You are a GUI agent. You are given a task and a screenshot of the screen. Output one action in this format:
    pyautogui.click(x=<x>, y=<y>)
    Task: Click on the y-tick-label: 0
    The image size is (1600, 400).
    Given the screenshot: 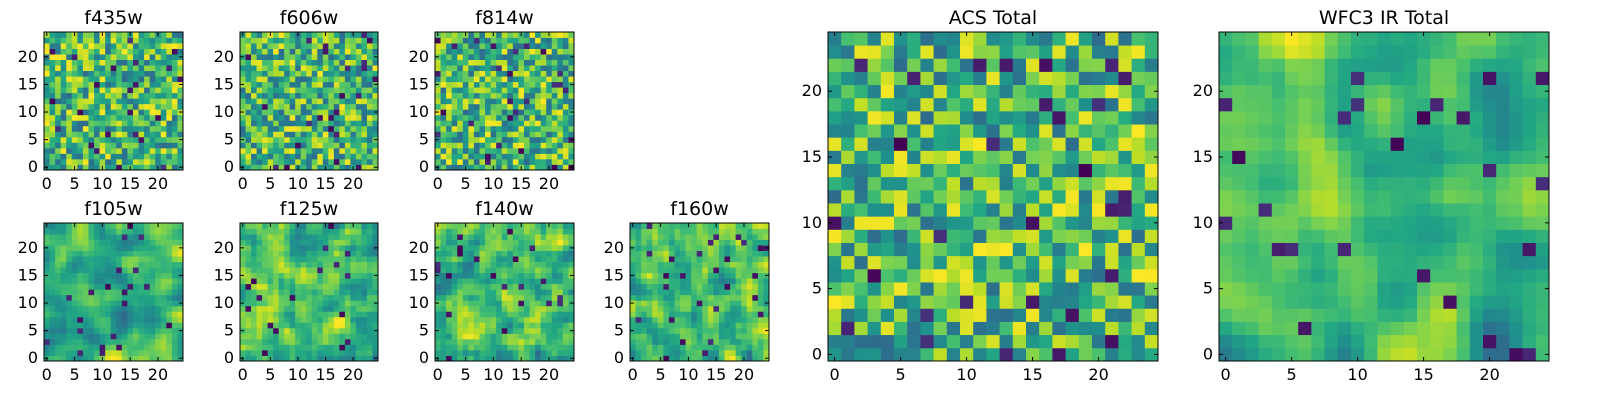 What is the action you would take?
    pyautogui.click(x=33, y=357)
    